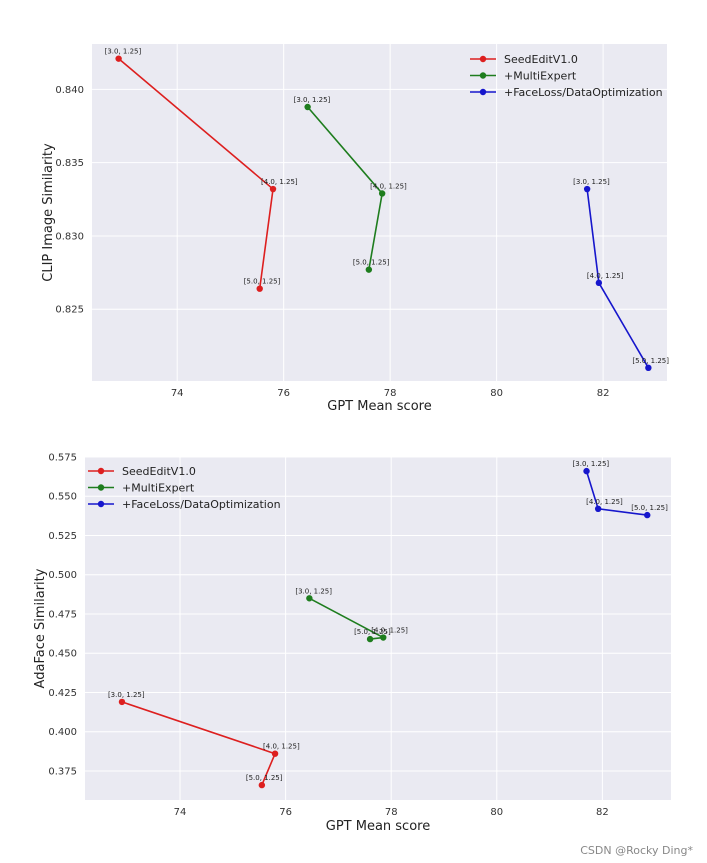 This screenshot has width=707, height=863. Describe the element at coordinates (62, 771) in the screenshot. I see `y-tick-label: 0.375` at that location.